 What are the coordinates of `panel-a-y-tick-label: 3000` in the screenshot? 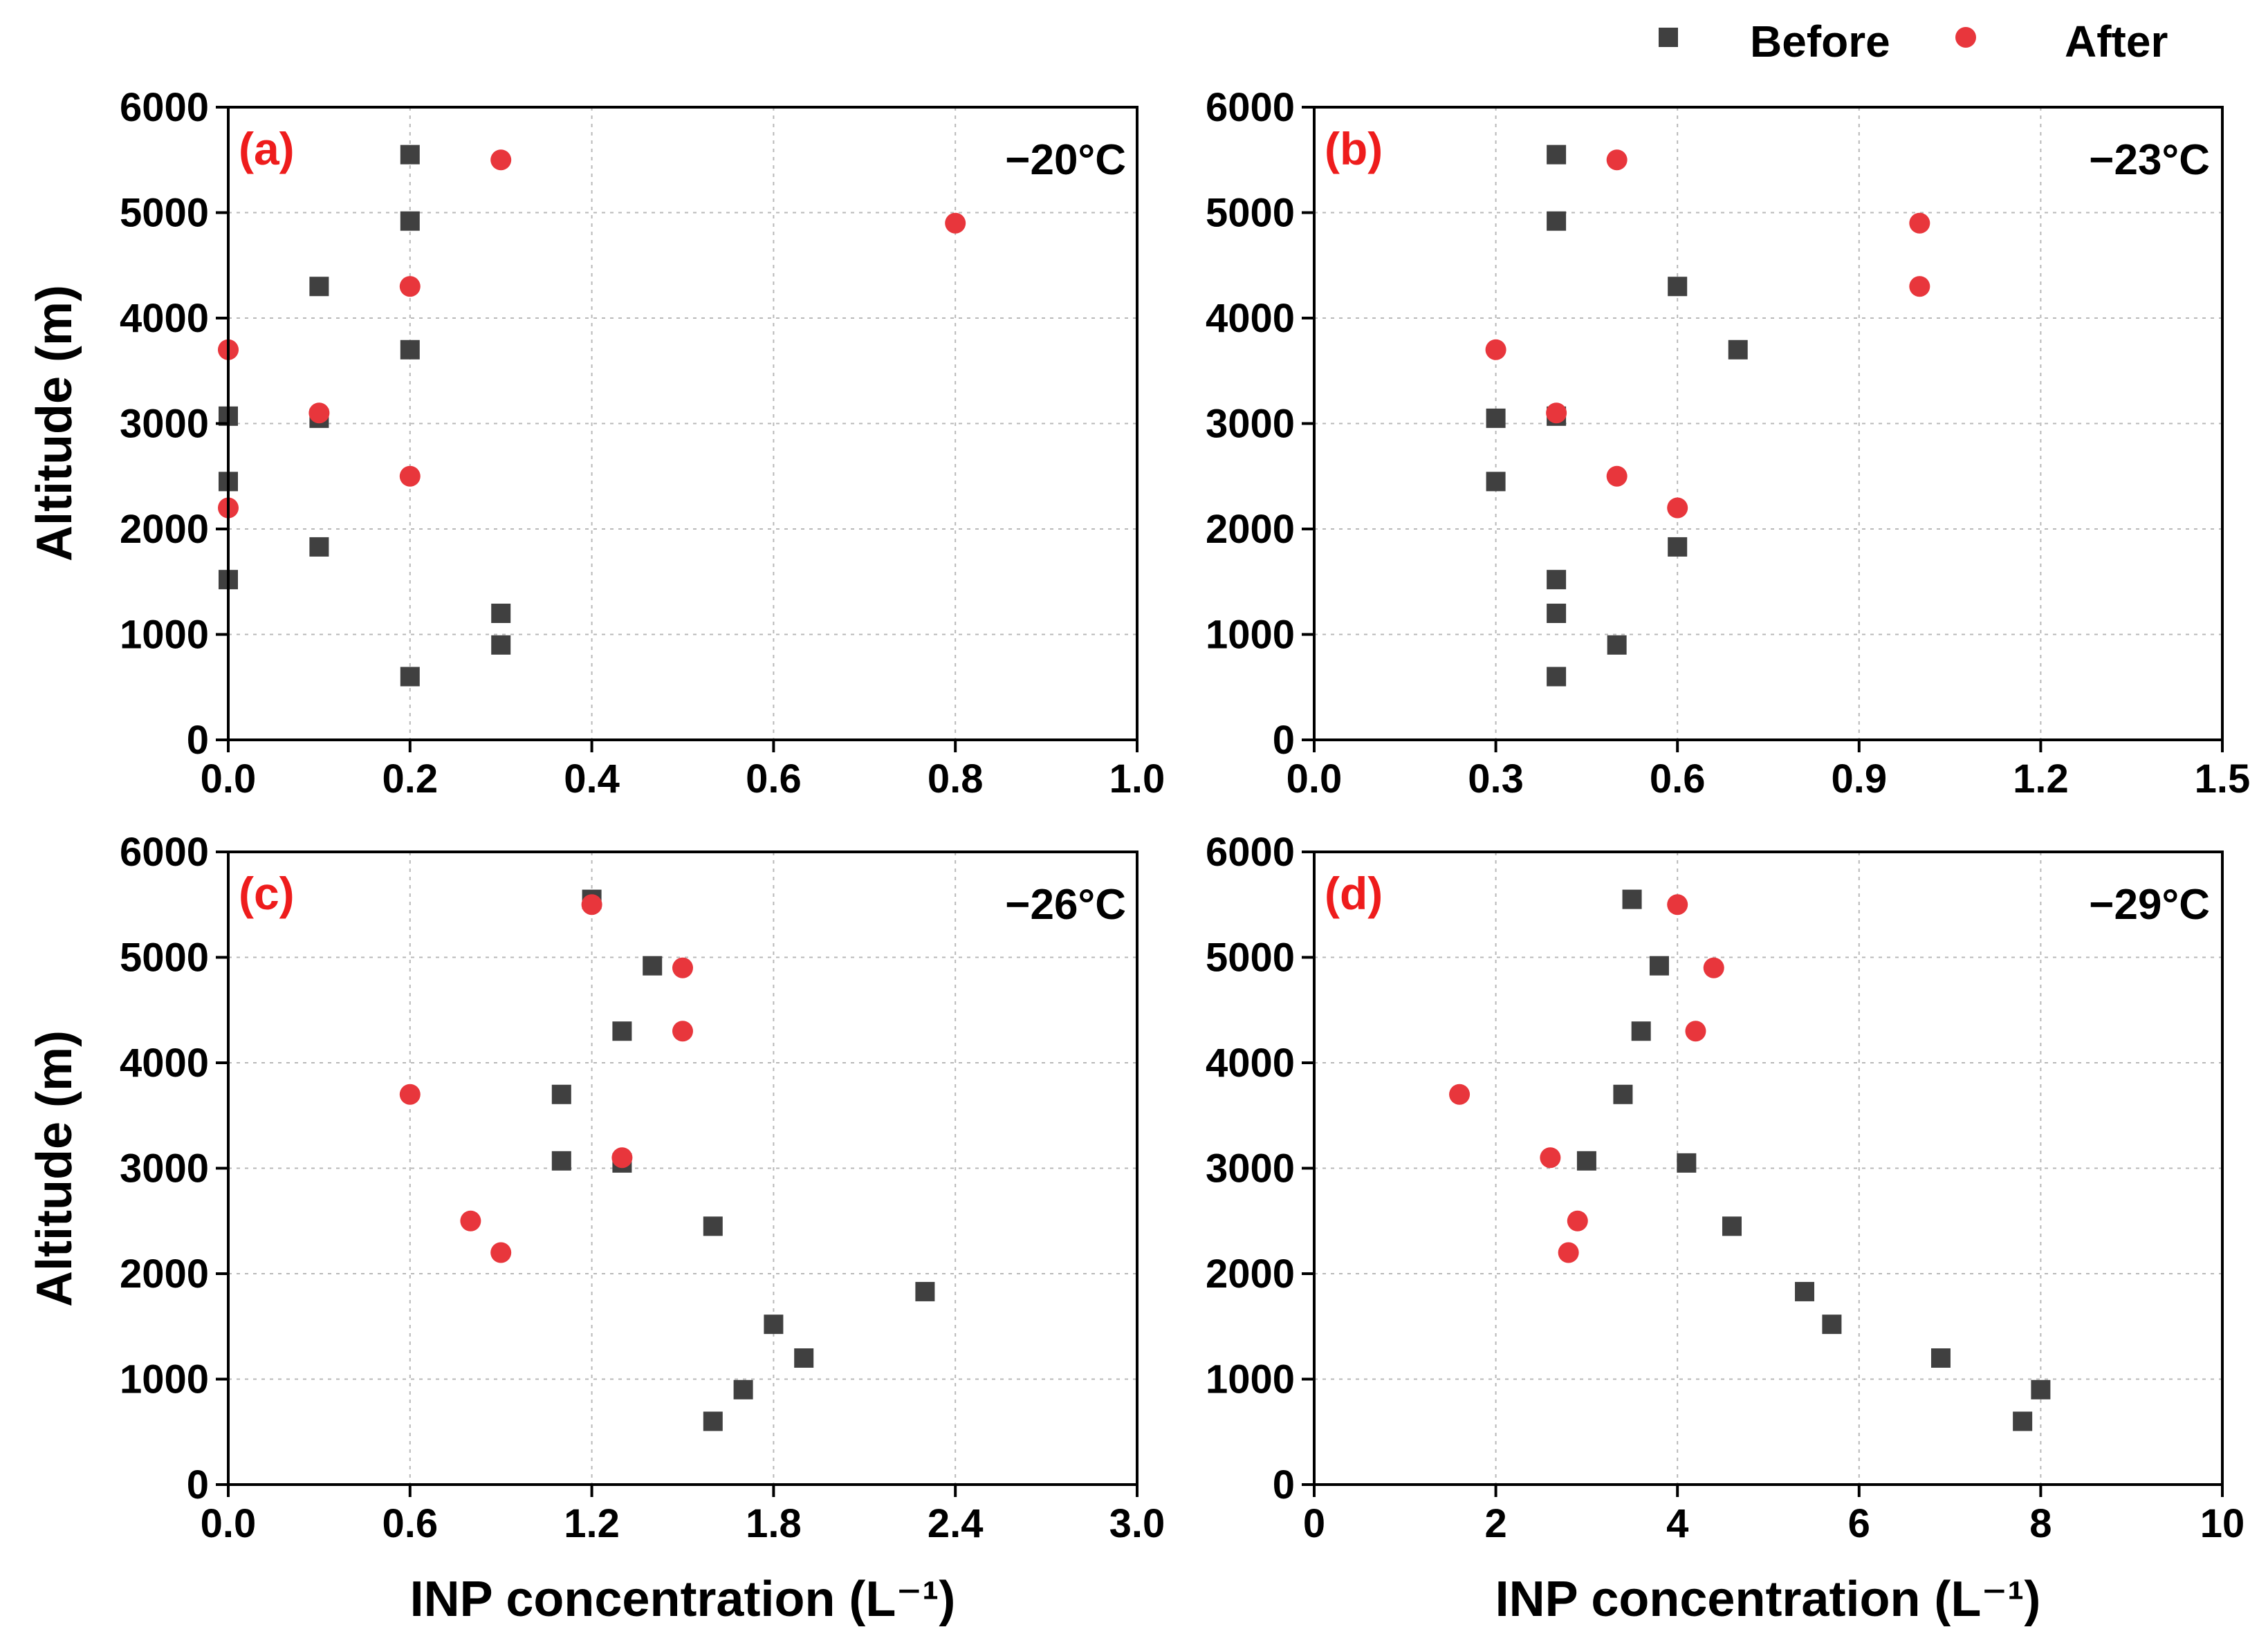 It's located at (164, 425).